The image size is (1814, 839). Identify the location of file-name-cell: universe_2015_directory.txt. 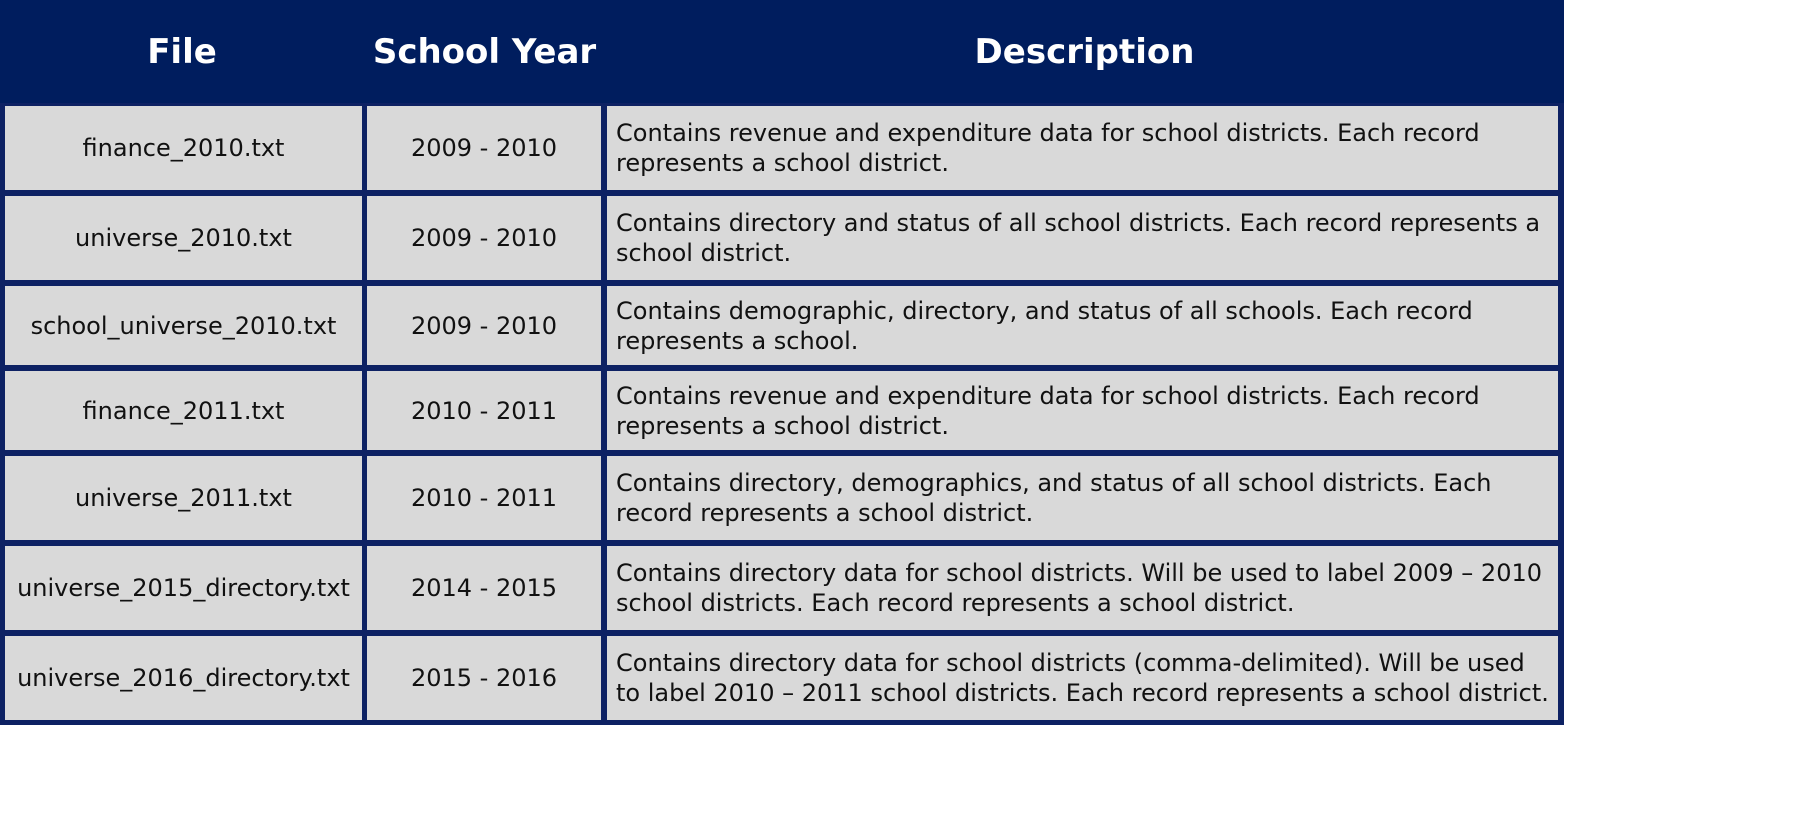
(183, 588).